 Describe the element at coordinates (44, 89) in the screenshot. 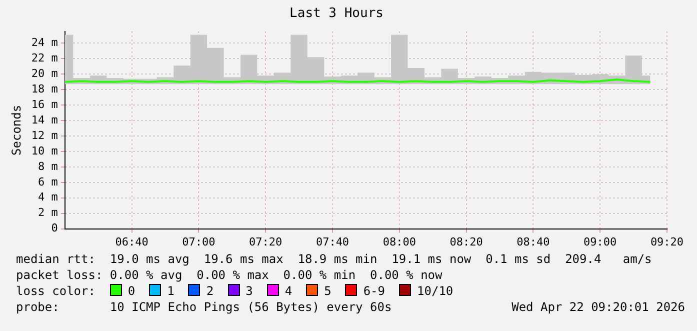

I see `y-tick-label: 18 m` at that location.